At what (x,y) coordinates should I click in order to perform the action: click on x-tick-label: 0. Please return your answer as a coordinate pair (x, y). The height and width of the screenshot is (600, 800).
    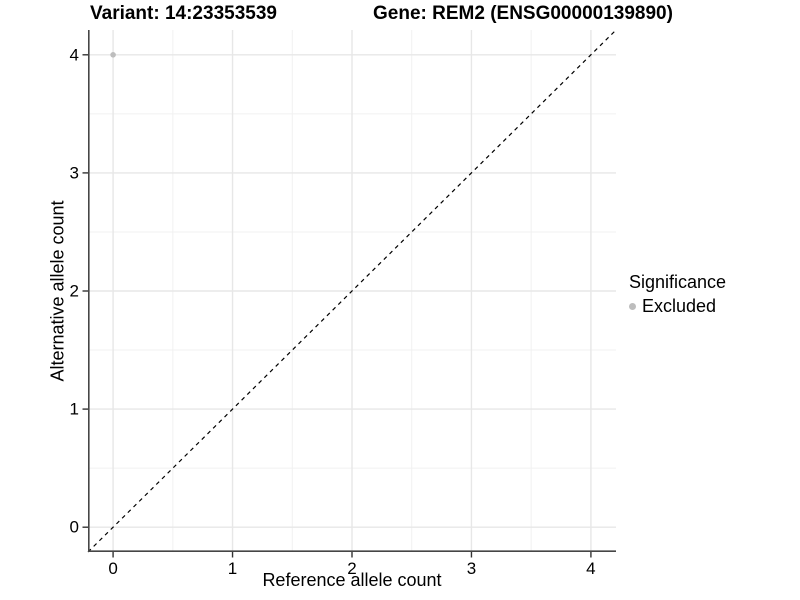
    Looking at the image, I should click on (113, 568).